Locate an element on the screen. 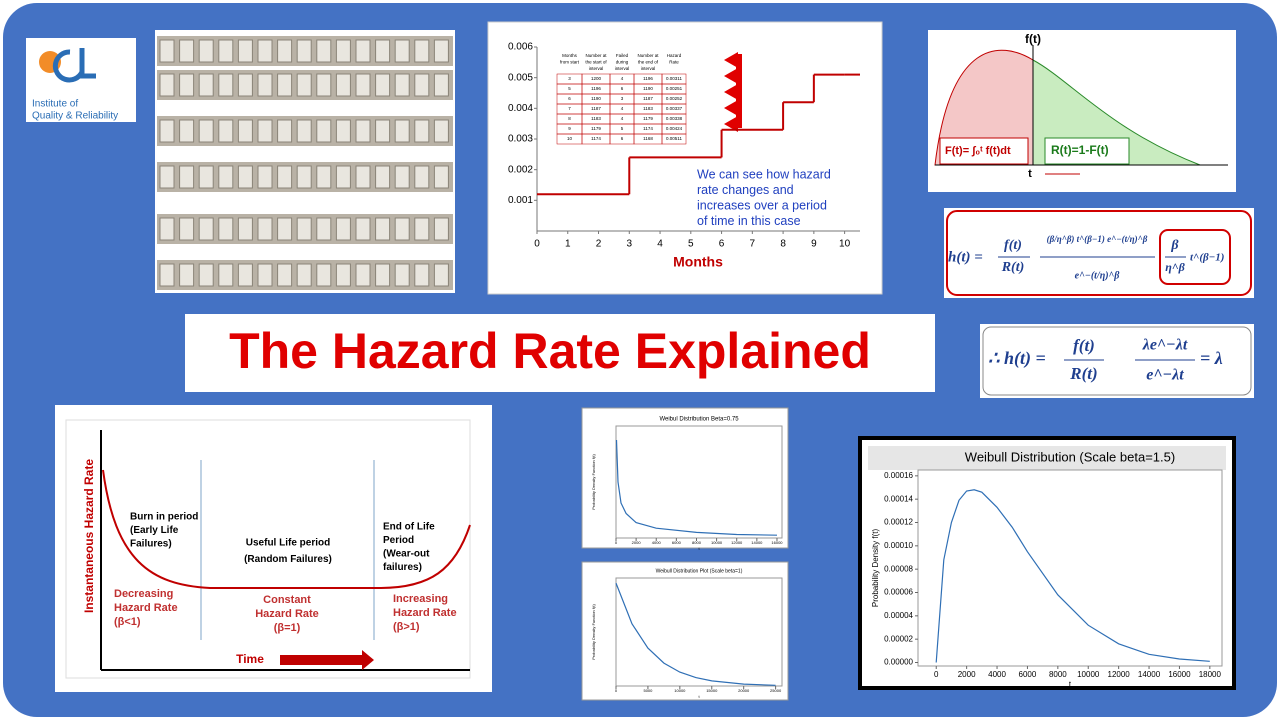 The width and height of the screenshot is (1280, 720). annotation: of time in this case is located at coordinates (749, 221).